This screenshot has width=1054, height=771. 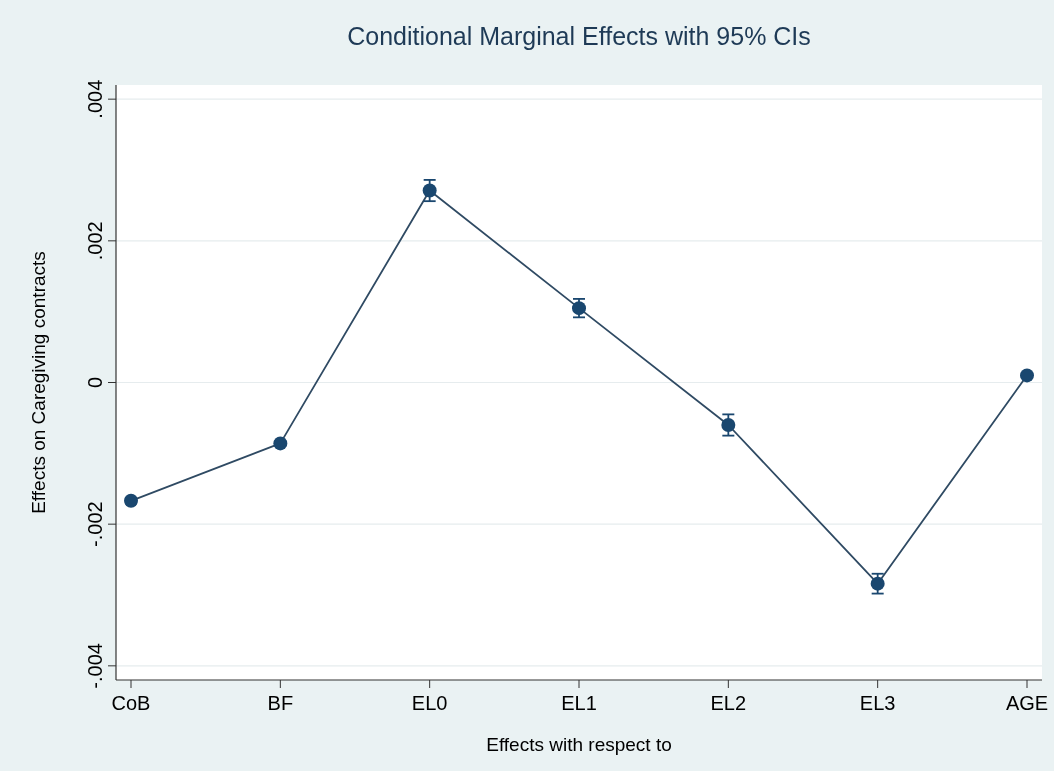 What do you see at coordinates (95, 382) in the screenshot?
I see `y-tick-label: 0` at bounding box center [95, 382].